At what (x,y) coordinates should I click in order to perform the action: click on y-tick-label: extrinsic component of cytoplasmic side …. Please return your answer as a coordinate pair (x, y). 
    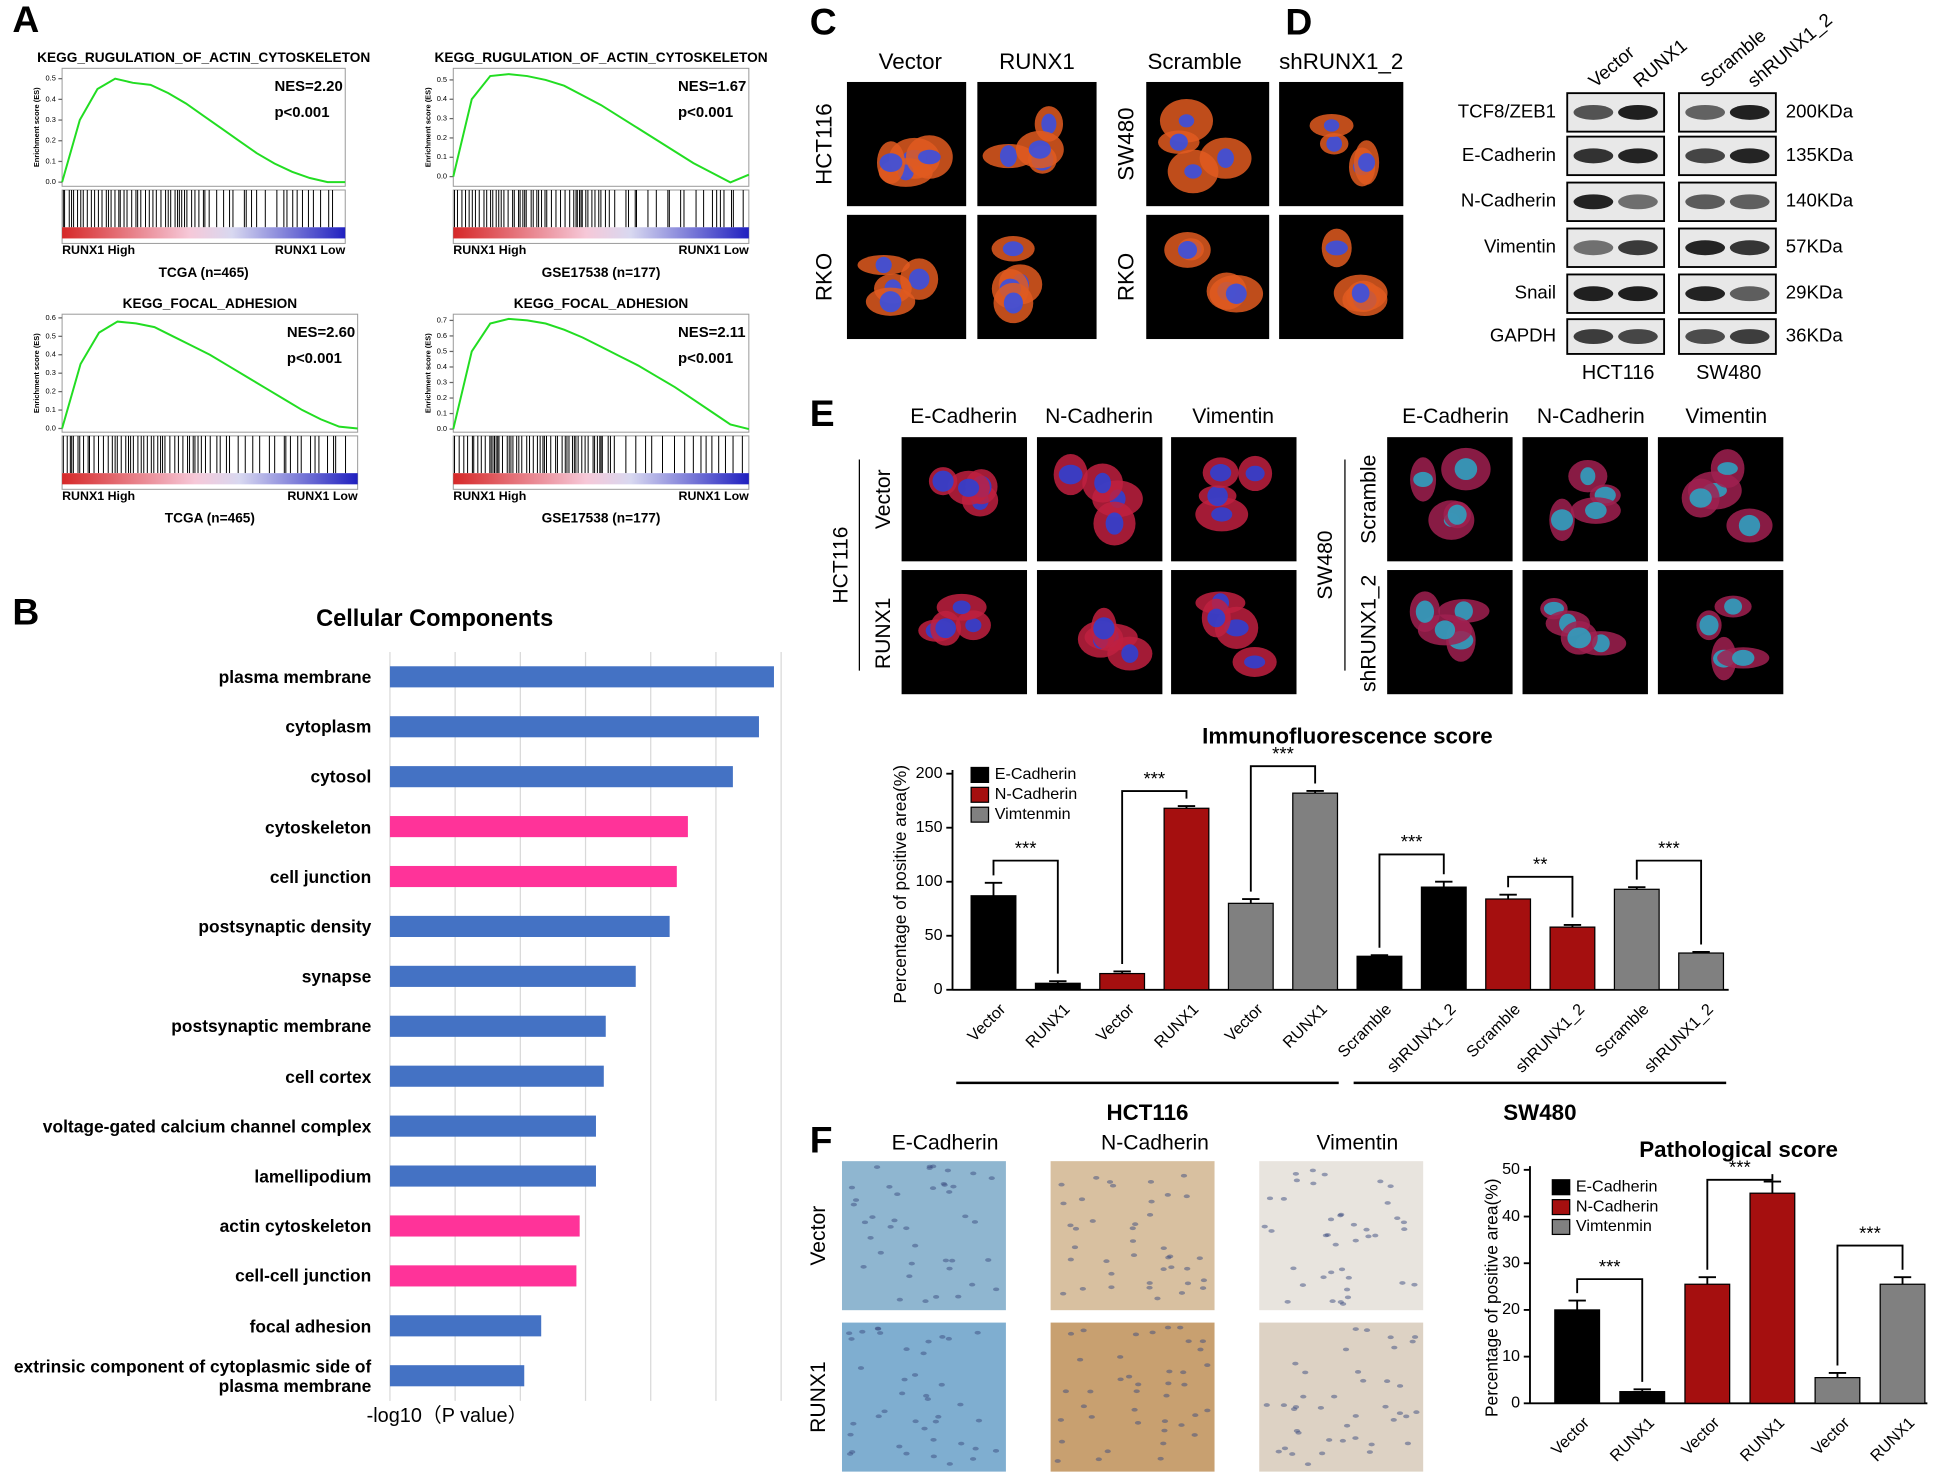
    Looking at the image, I should click on (192, 1375).